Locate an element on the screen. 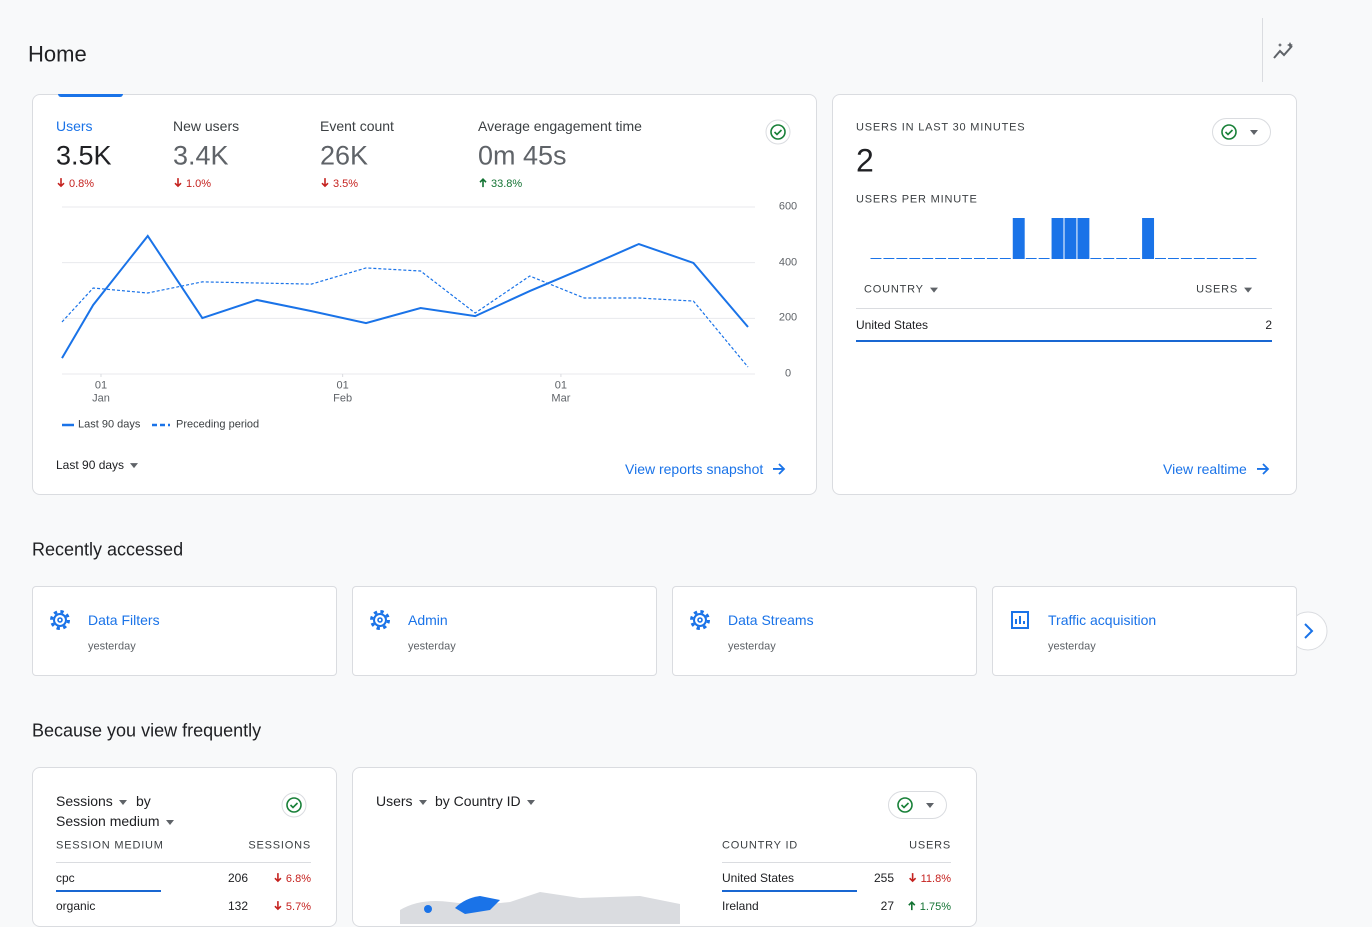 The width and height of the screenshot is (1372, 927). pill is located at coordinates (1241, 132).